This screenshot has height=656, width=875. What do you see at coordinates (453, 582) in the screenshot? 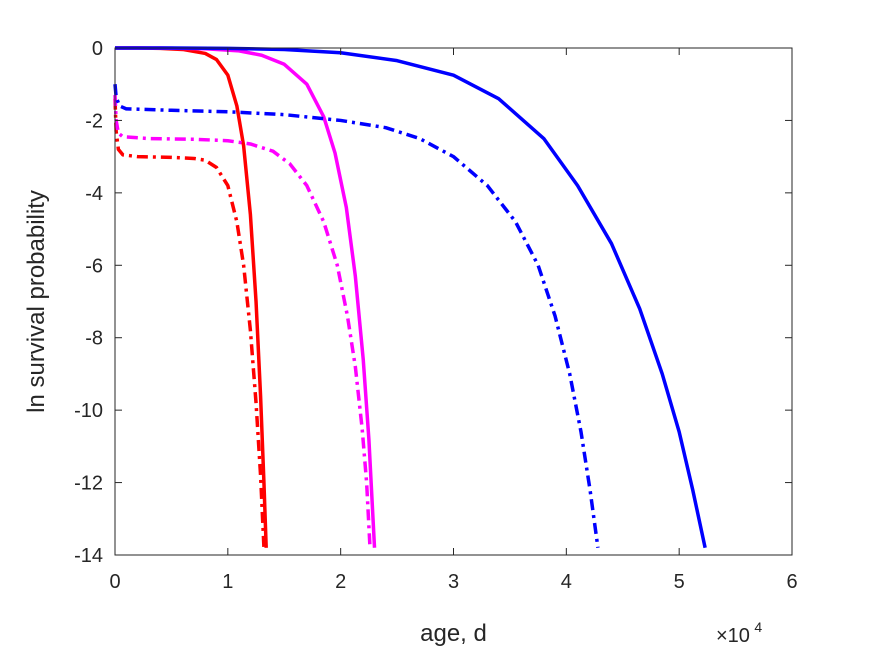
I see `x-tick-label: 3` at bounding box center [453, 582].